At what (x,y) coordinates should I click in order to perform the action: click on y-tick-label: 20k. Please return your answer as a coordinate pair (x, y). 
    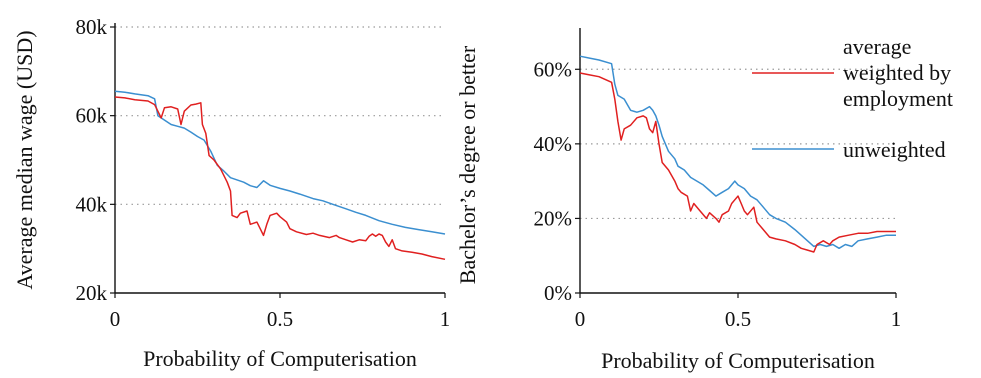
    Looking at the image, I should click on (92, 293).